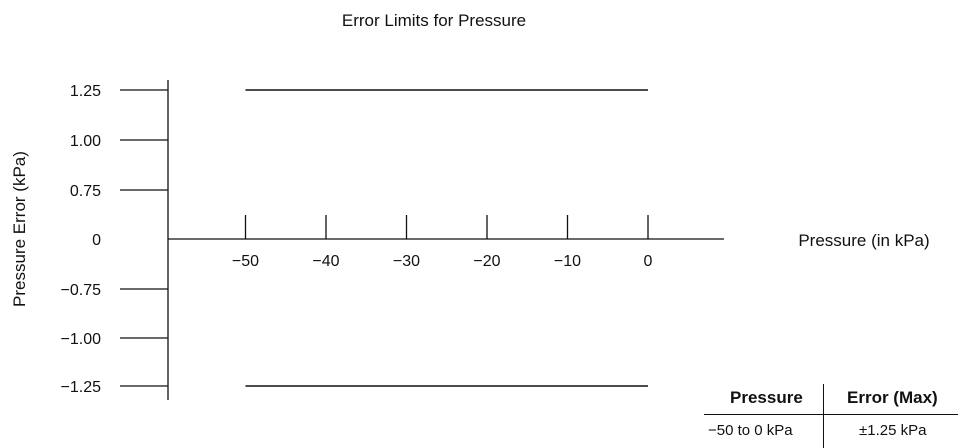 This screenshot has width=958, height=448. I want to click on y-tick-label-neg-0-75: −0.75, so click(81, 290).